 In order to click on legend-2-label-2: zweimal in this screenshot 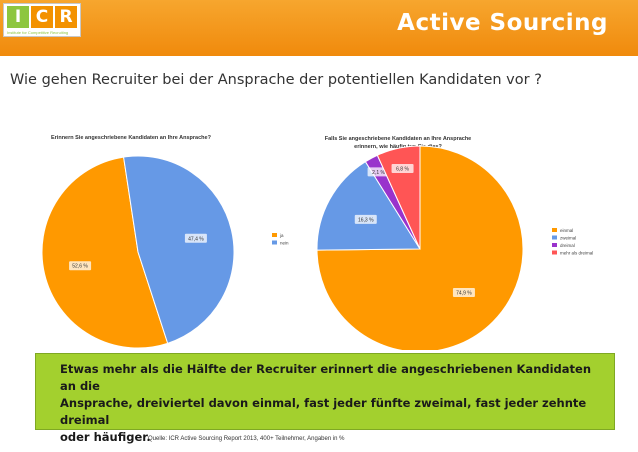, I will do `click(568, 238)`.